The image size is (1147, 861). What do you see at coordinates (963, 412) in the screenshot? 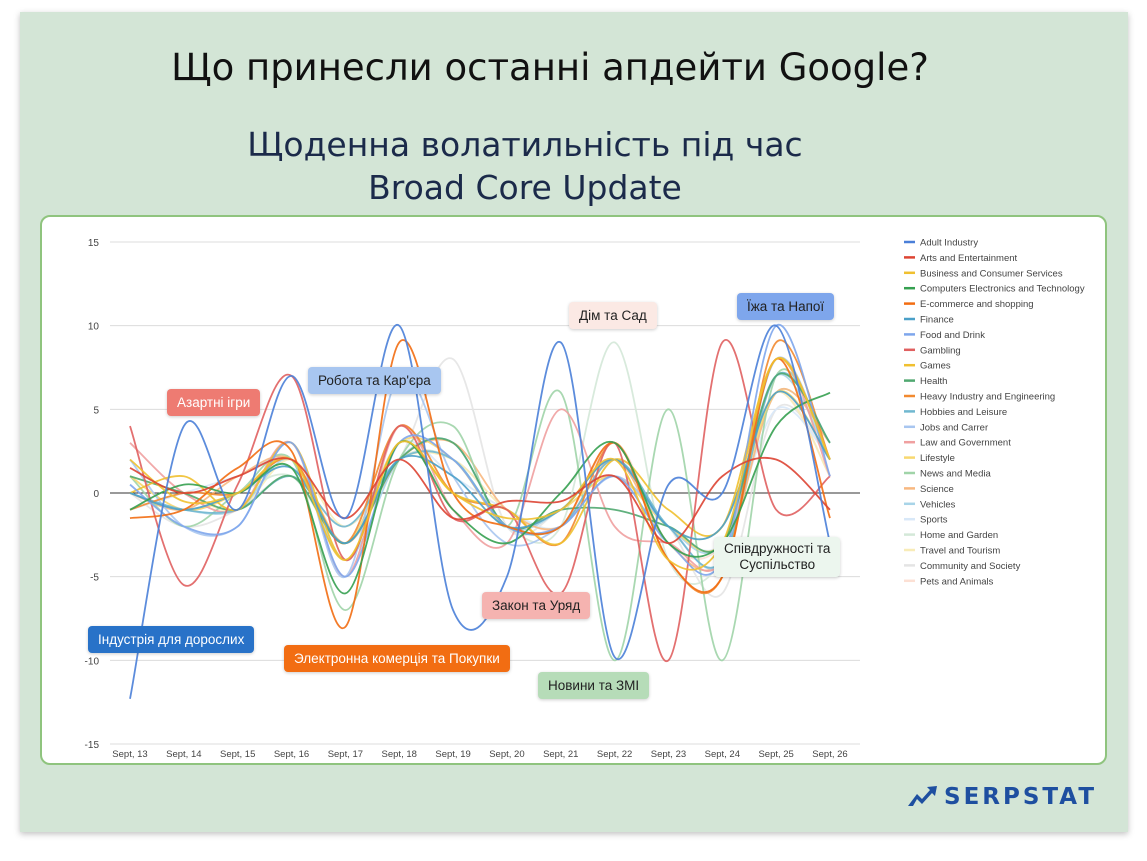
I see `legend-label: Hobbies and Leisure` at bounding box center [963, 412].